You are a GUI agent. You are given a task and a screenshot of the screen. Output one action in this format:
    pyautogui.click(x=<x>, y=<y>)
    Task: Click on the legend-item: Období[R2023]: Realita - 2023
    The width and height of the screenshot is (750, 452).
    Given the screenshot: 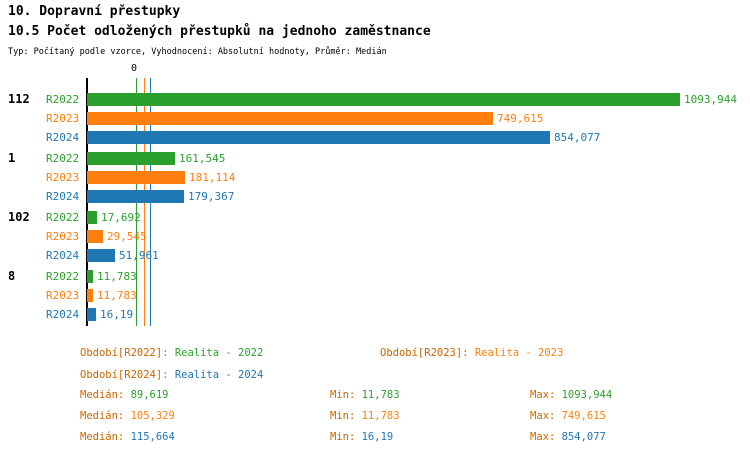 What is the action you would take?
    pyautogui.click(x=471, y=353)
    